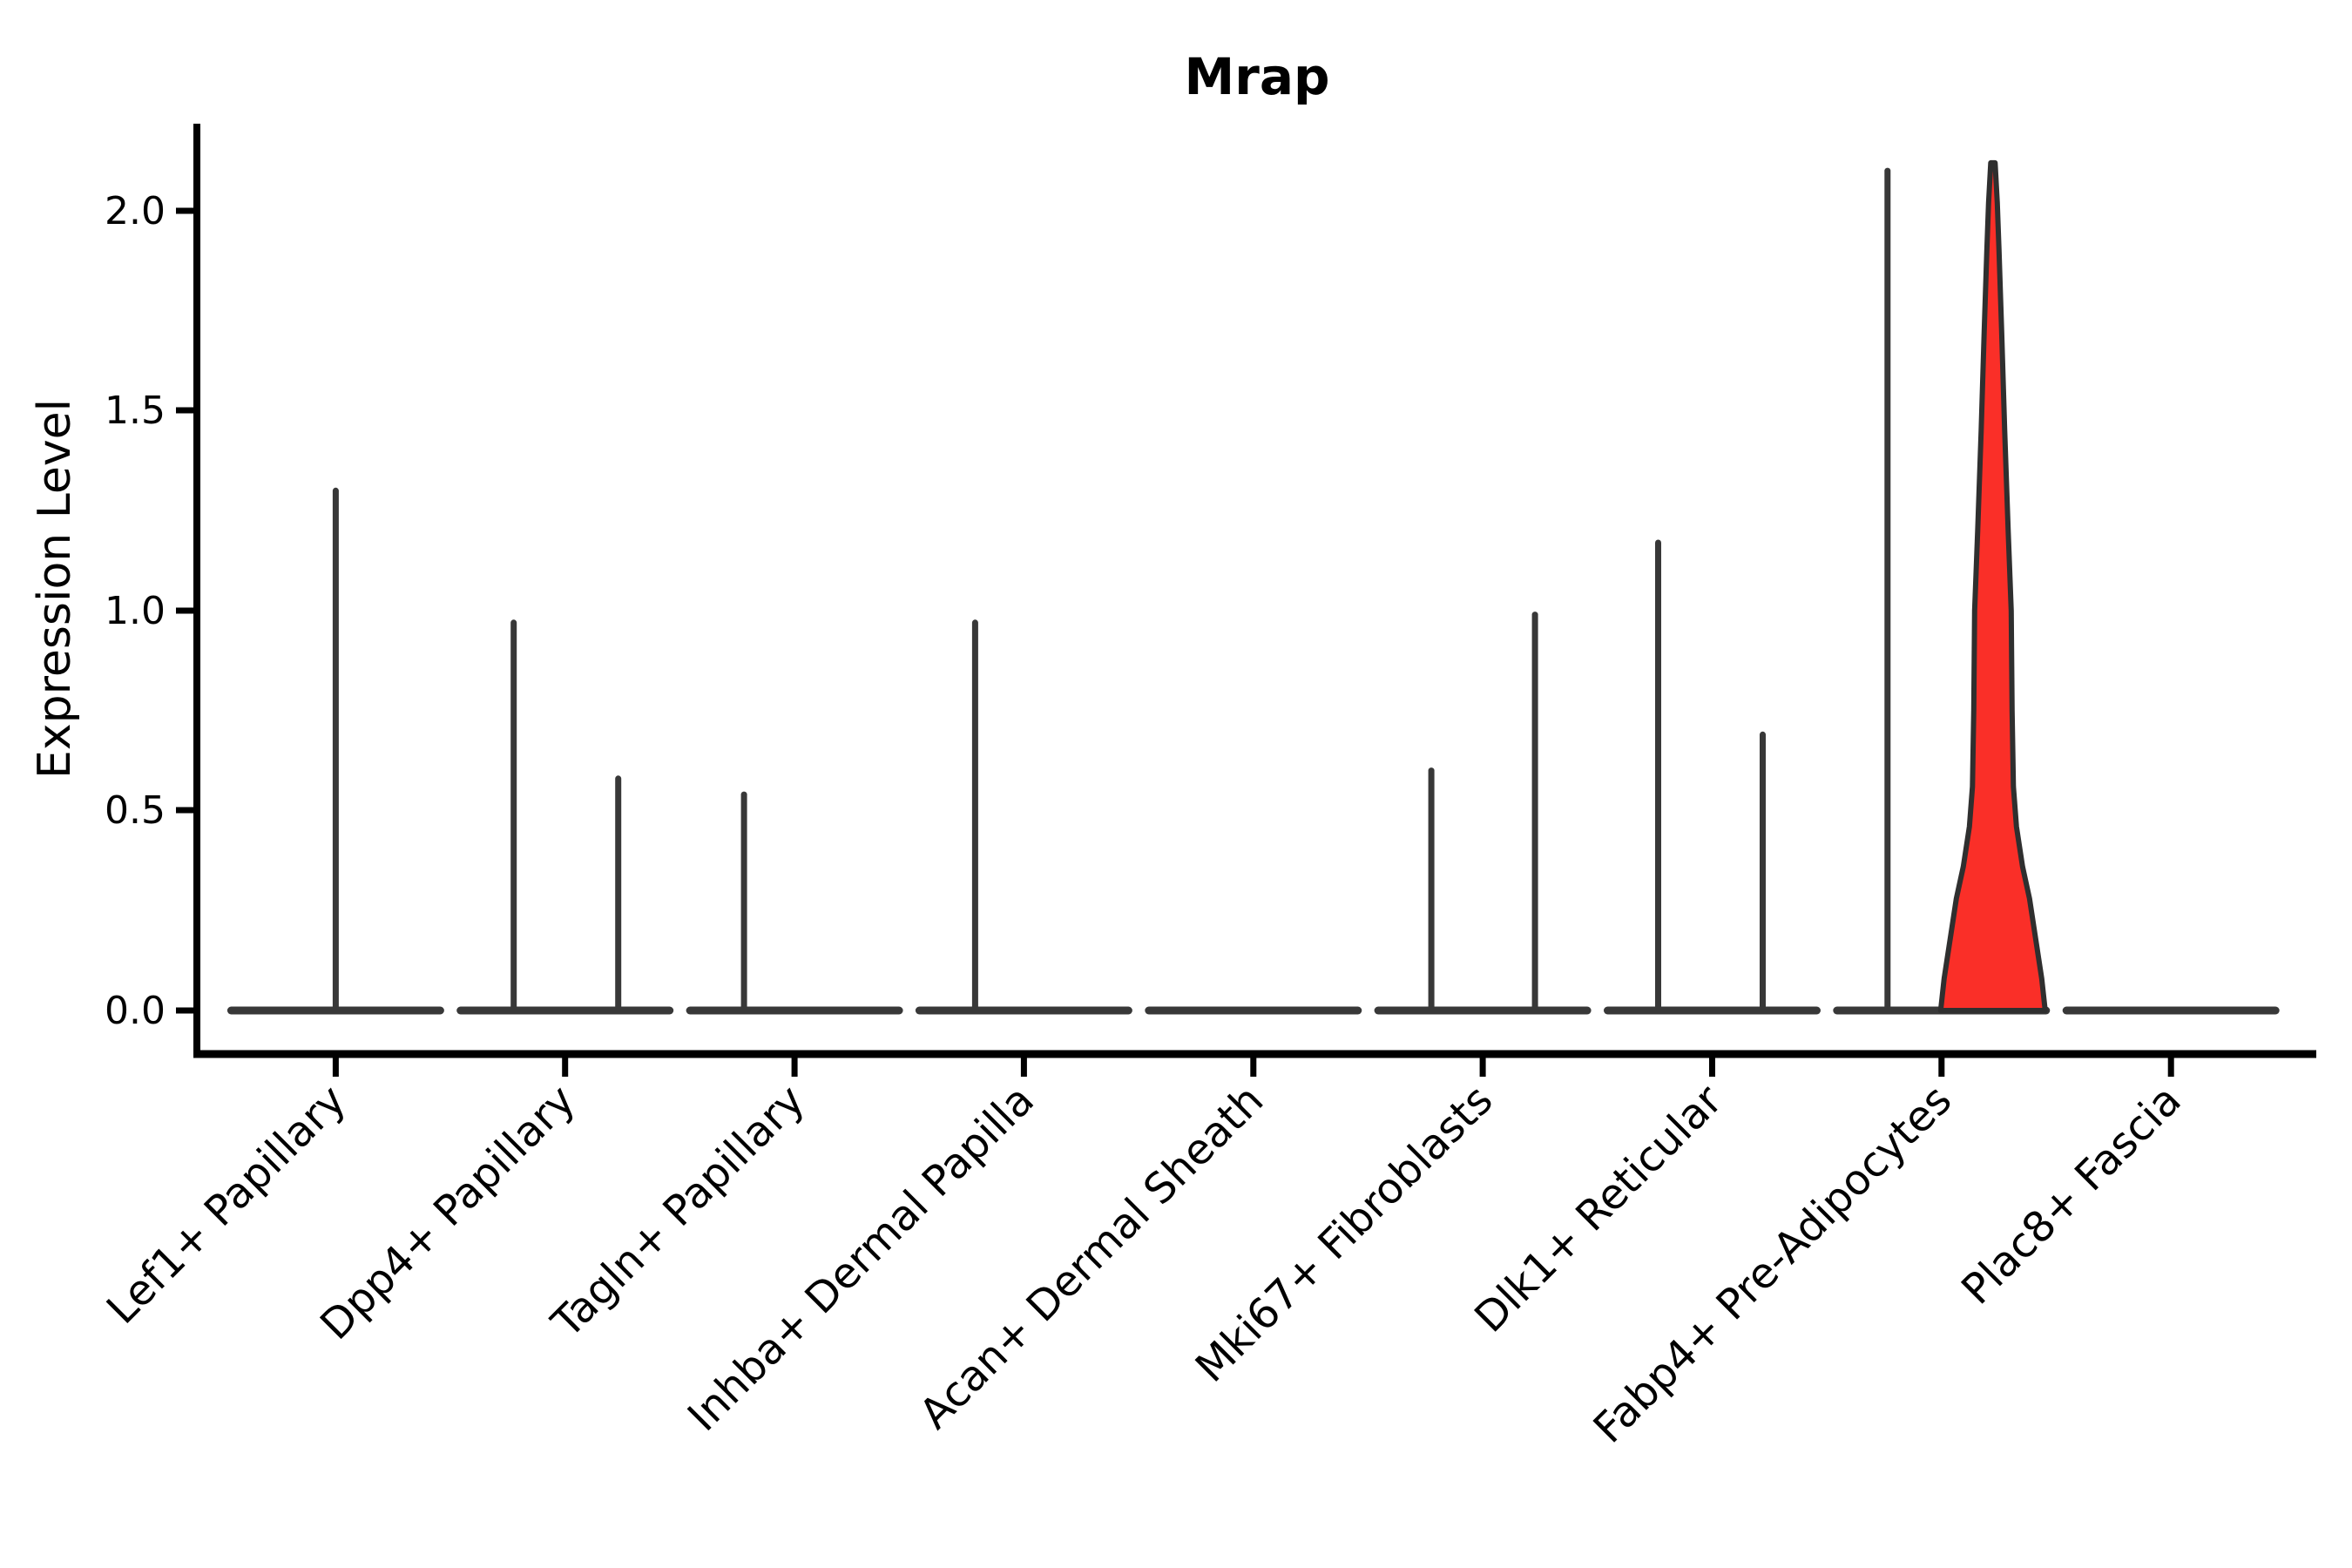  Describe the element at coordinates (1992, 586) in the screenshot. I see `highlighted-violin` at that location.